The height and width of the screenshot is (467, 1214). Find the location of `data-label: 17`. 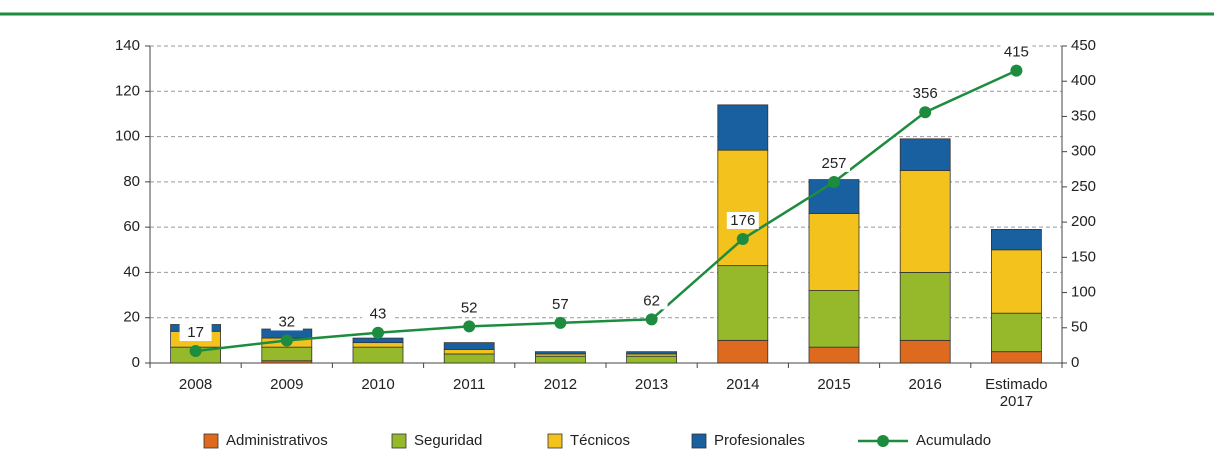

data-label: 17 is located at coordinates (195, 332).